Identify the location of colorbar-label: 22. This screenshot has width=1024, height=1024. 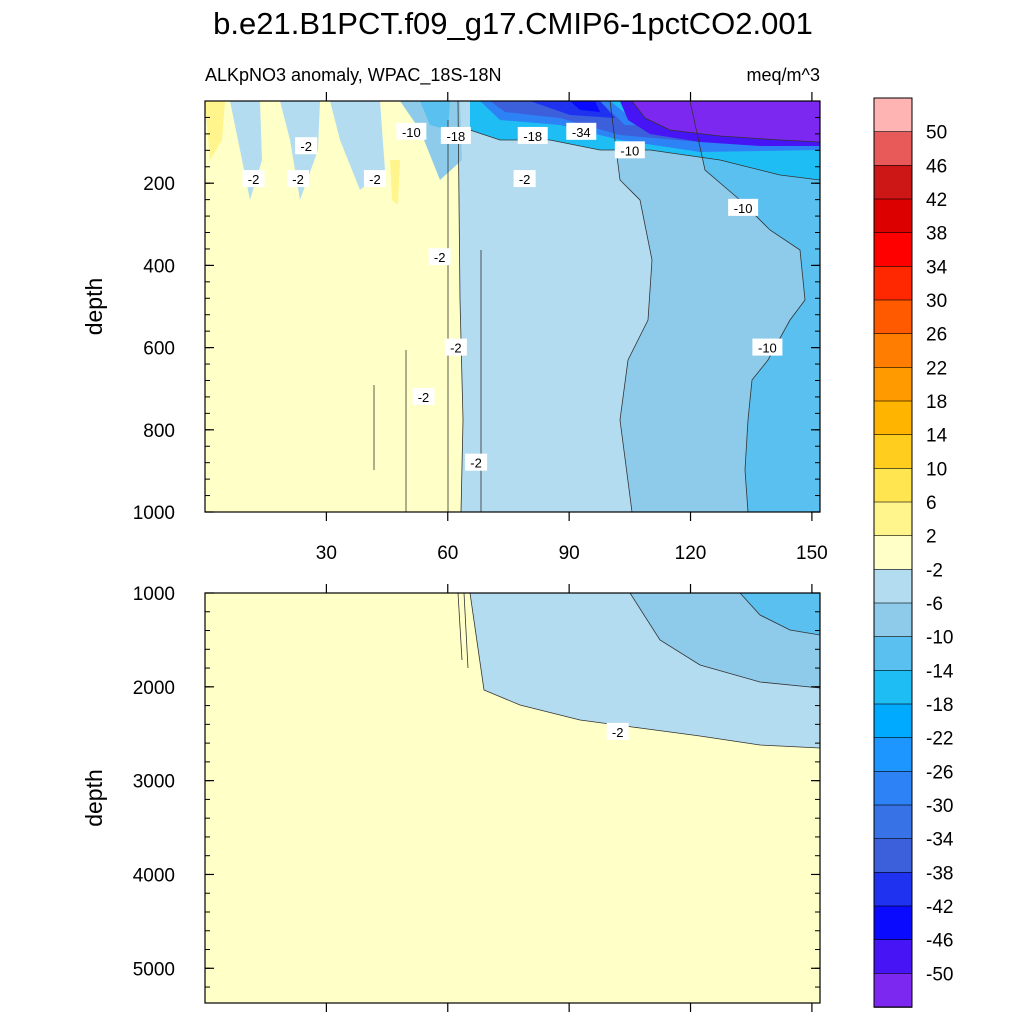
(936, 368).